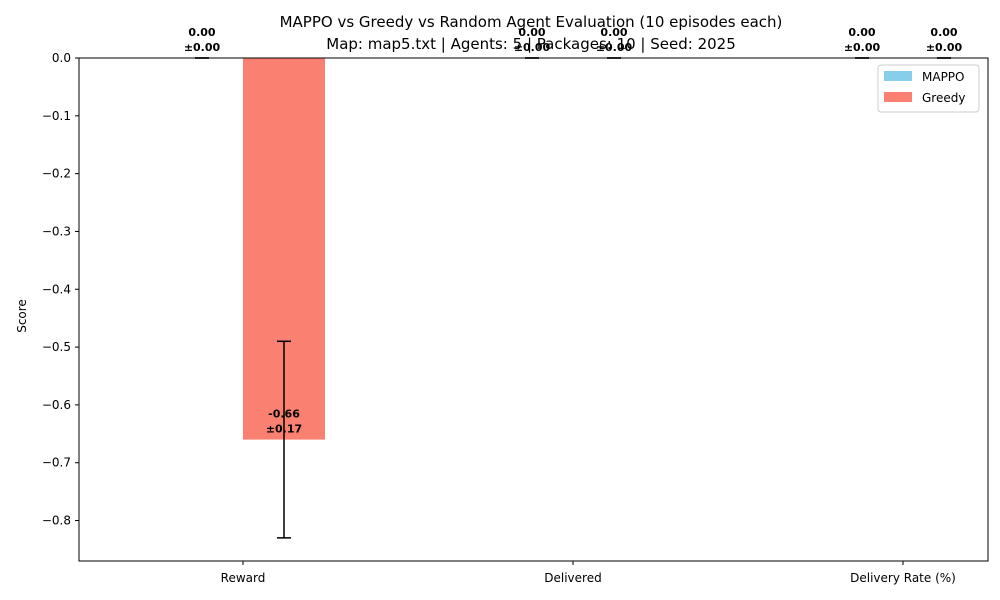 This screenshot has height=600, width=1000. What do you see at coordinates (861, 32) in the screenshot?
I see `data-label-mappo-2: 0.00` at bounding box center [861, 32].